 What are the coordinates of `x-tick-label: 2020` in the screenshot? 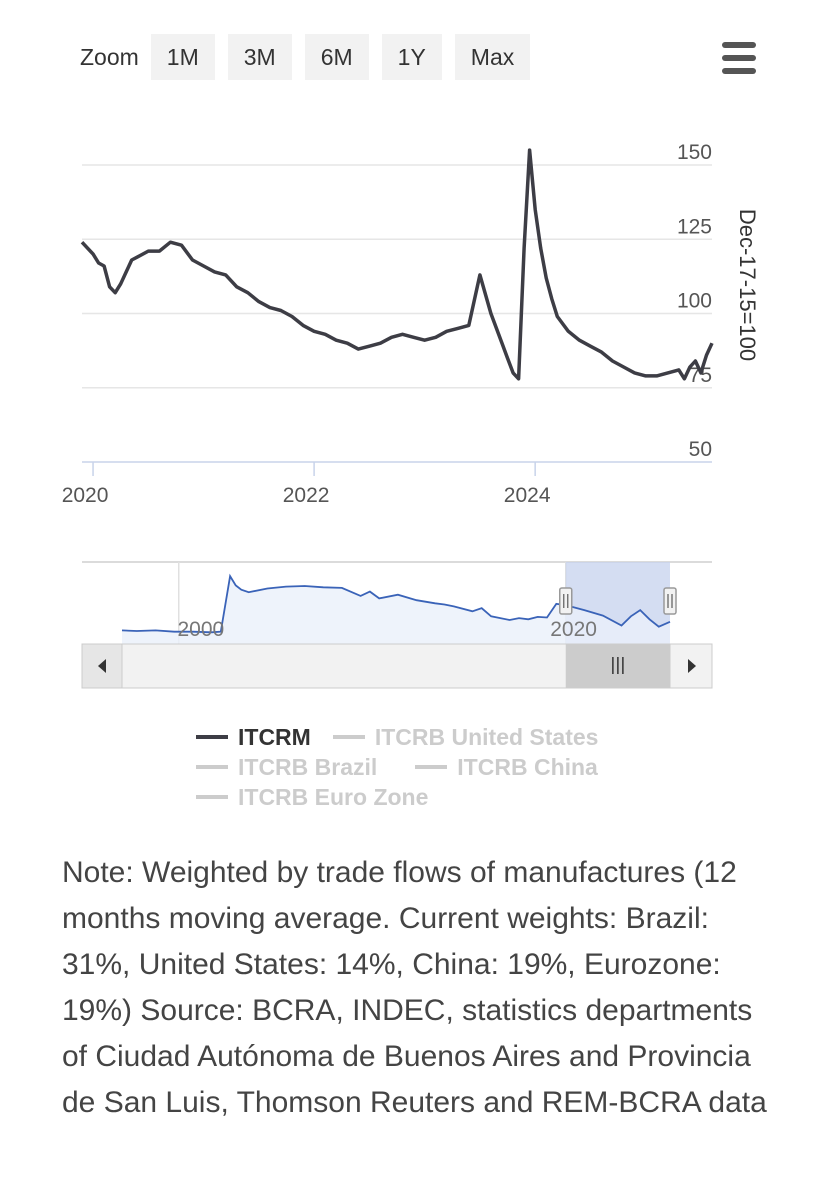 It's located at (85, 495).